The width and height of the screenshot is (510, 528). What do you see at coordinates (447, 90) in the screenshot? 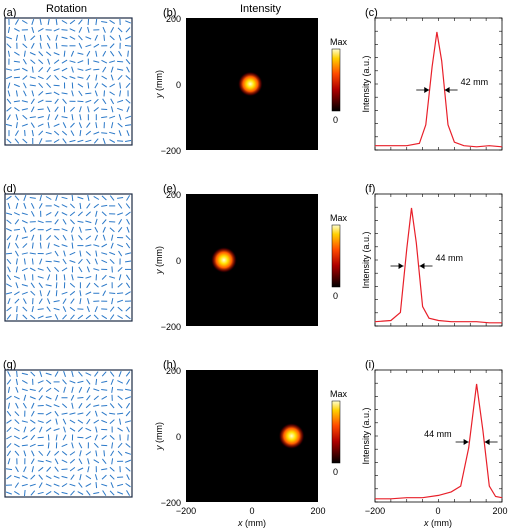
I see `fwhm-arrowhead-right` at bounding box center [447, 90].